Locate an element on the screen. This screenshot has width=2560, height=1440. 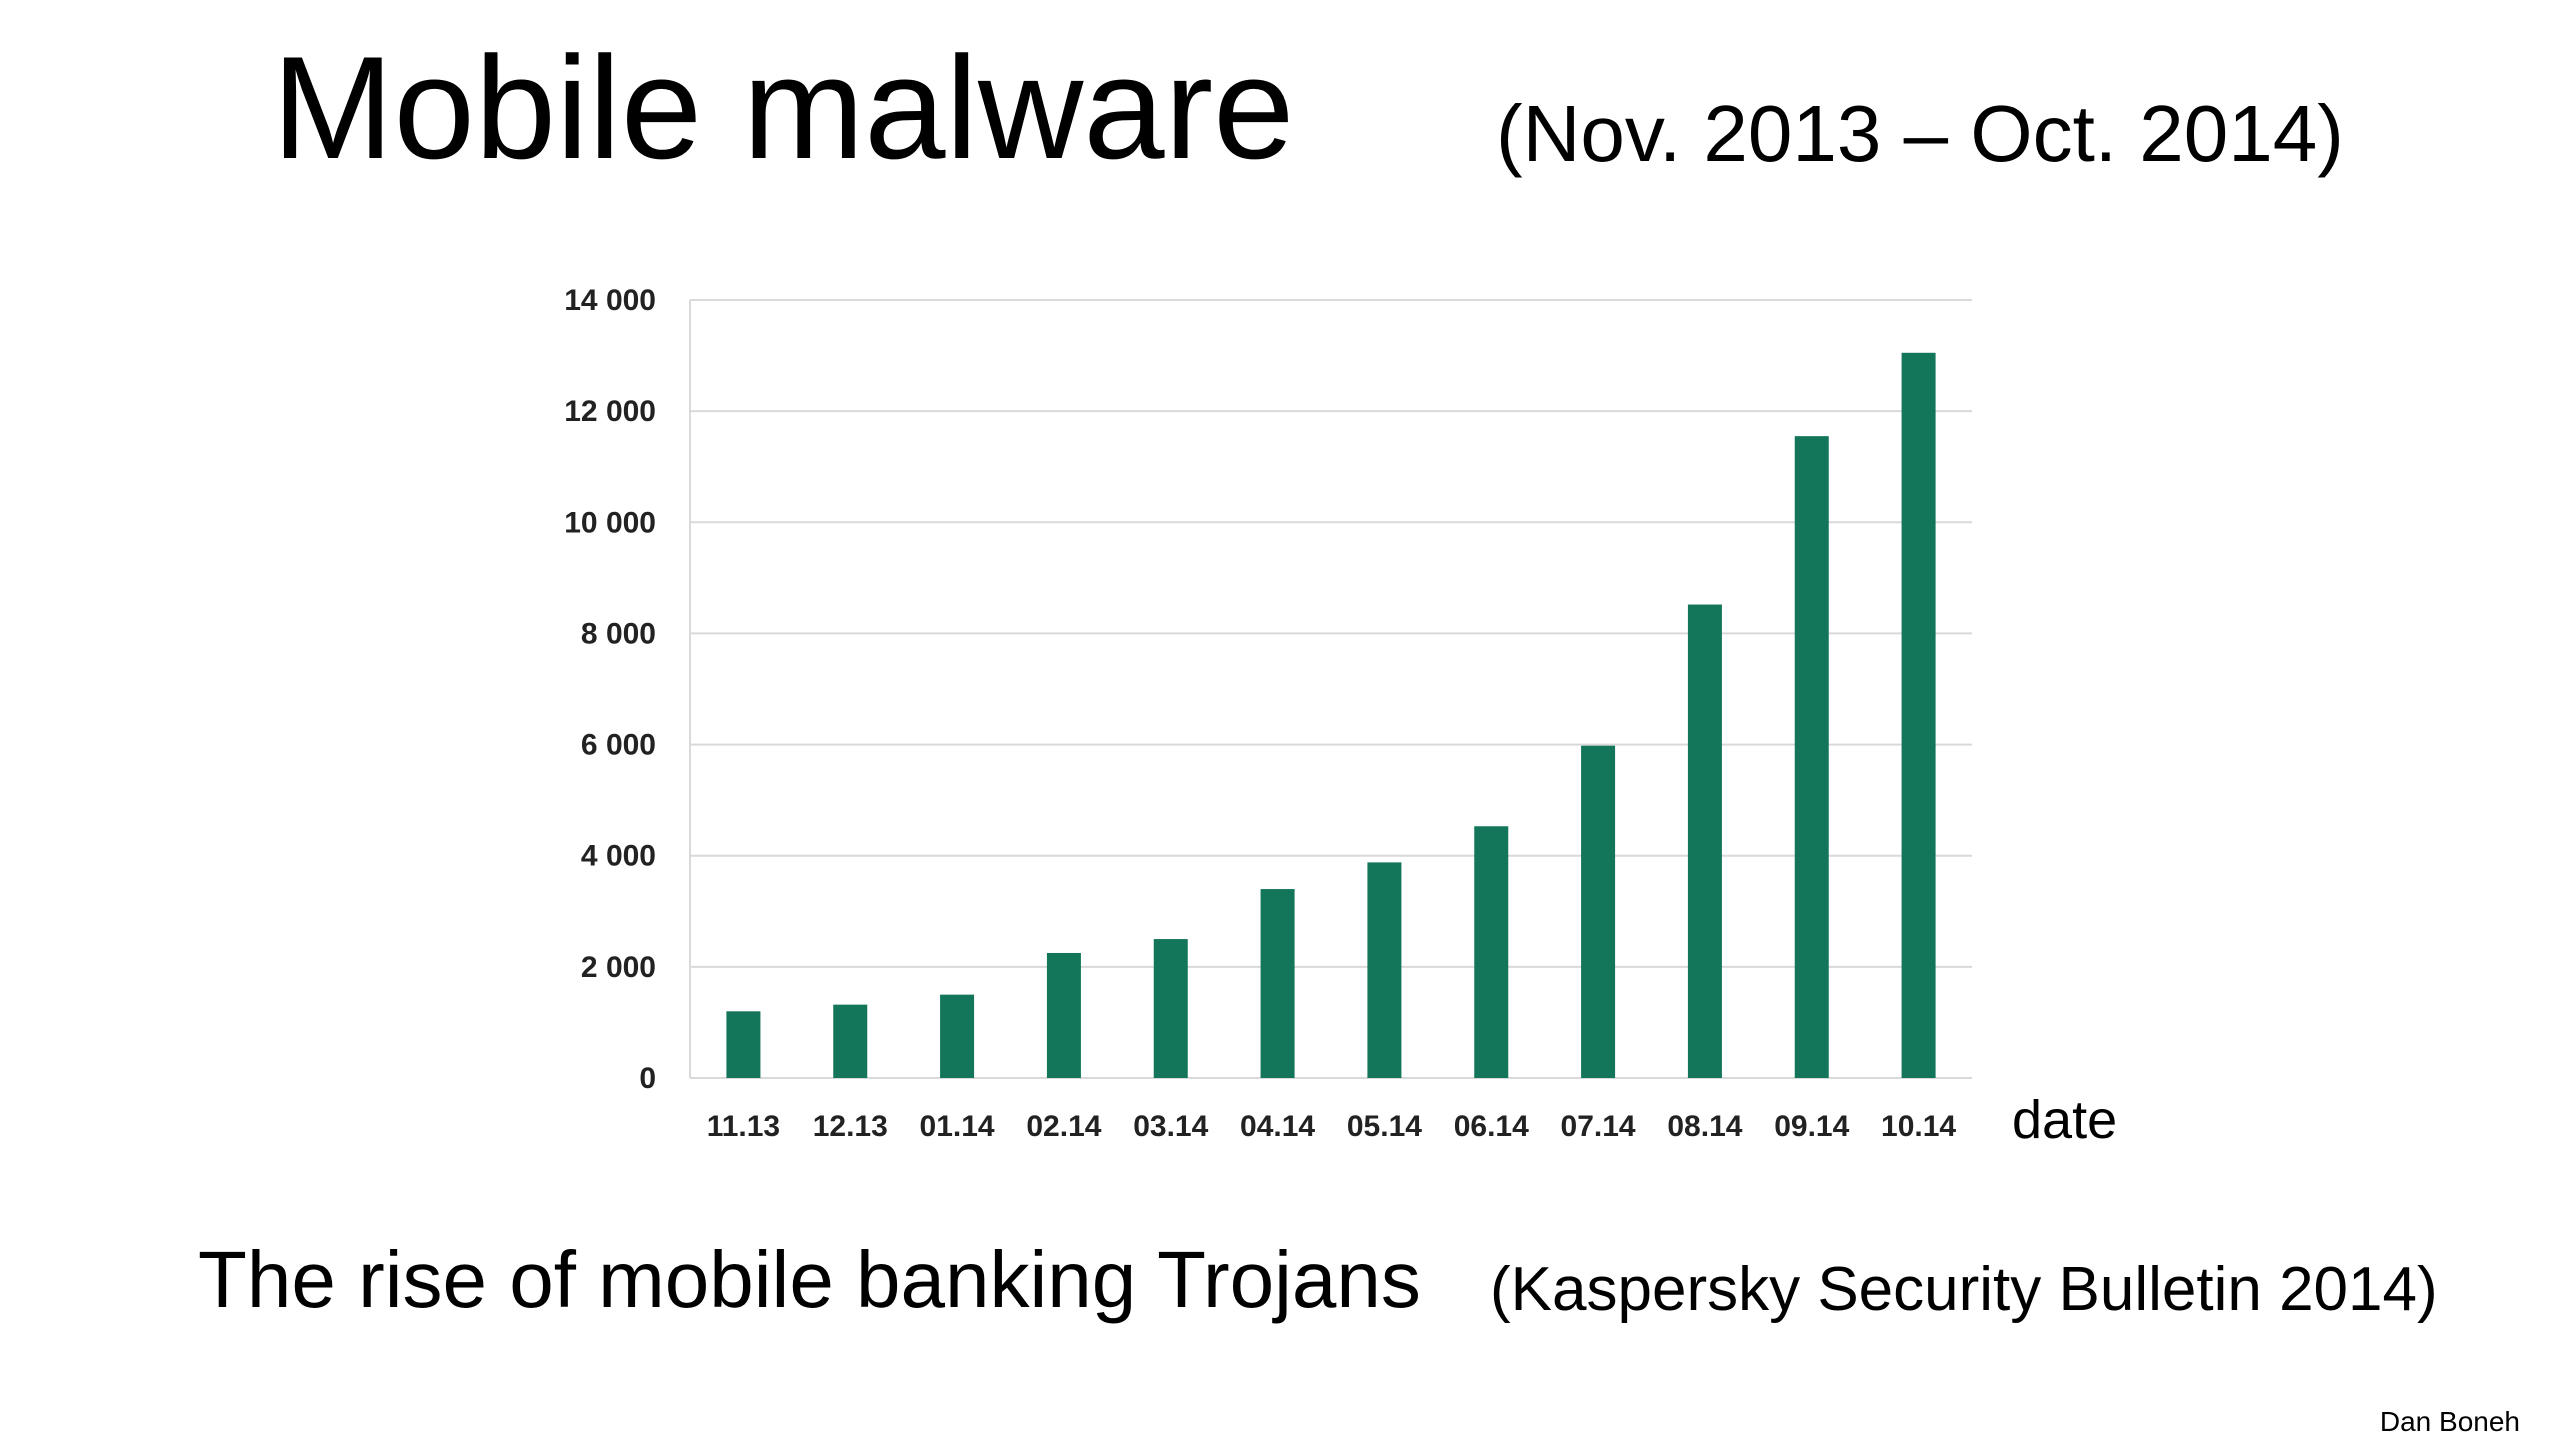
x-tick-label: 04.14 is located at coordinates (1277, 1126).